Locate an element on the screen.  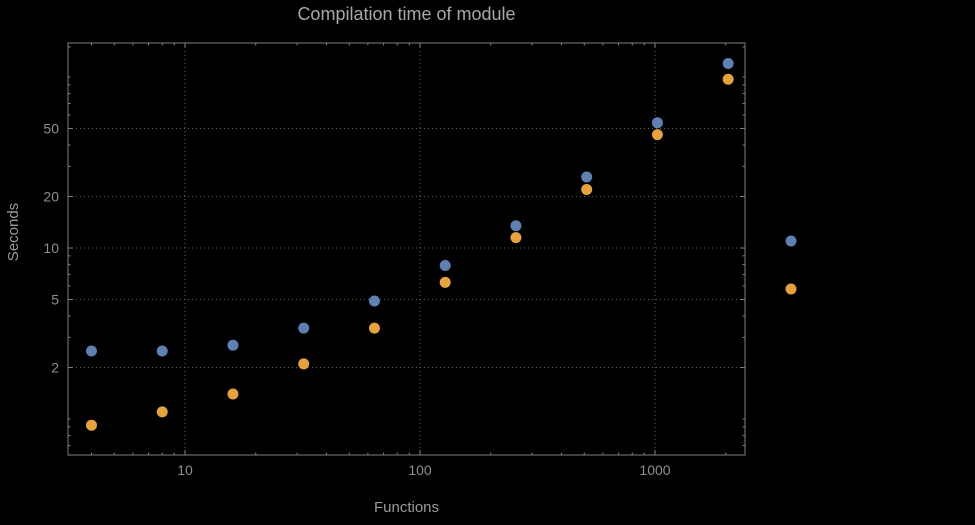
chart-title: Compilation time of module is located at coordinates (406, 14).